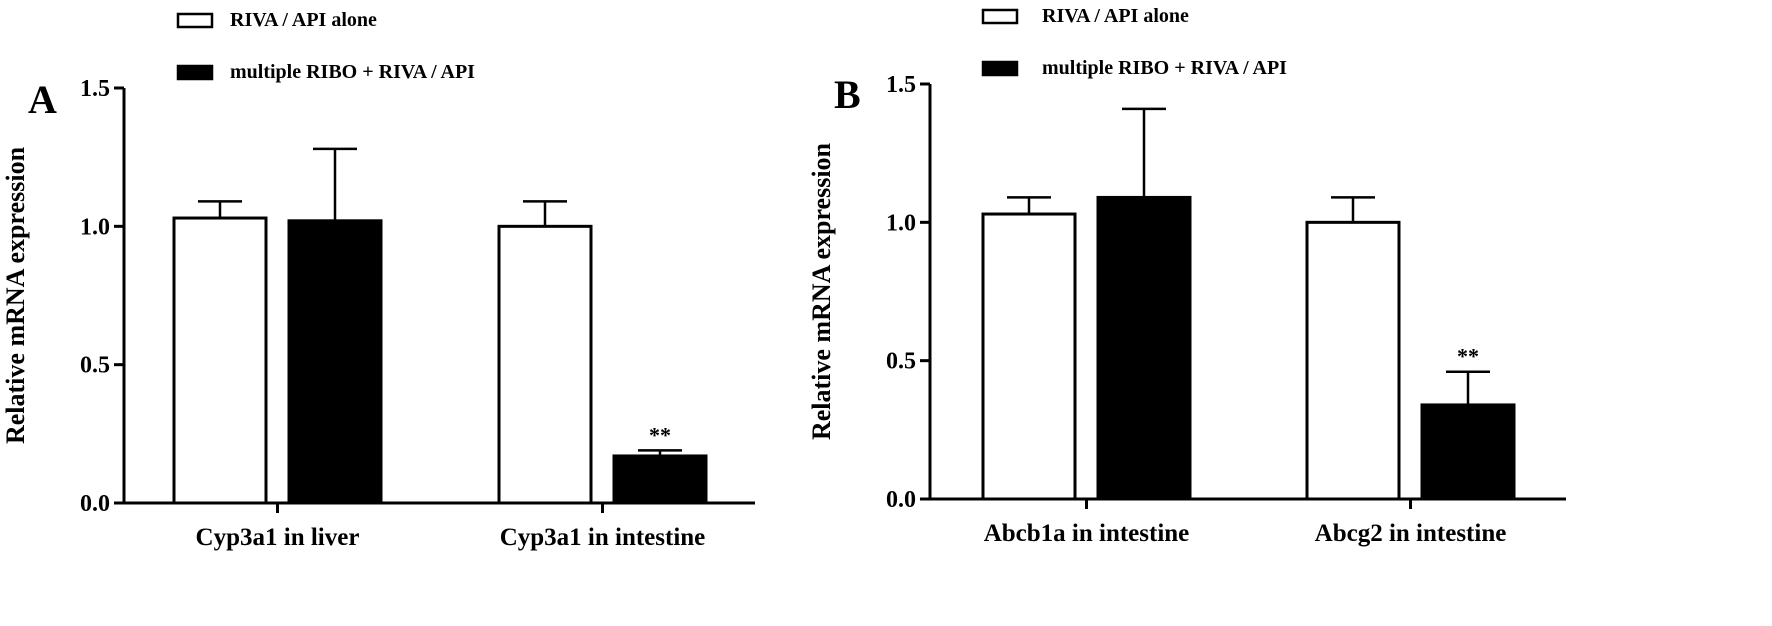  I want to click on category-label: Abcb1a in intestine, so click(1087, 533).